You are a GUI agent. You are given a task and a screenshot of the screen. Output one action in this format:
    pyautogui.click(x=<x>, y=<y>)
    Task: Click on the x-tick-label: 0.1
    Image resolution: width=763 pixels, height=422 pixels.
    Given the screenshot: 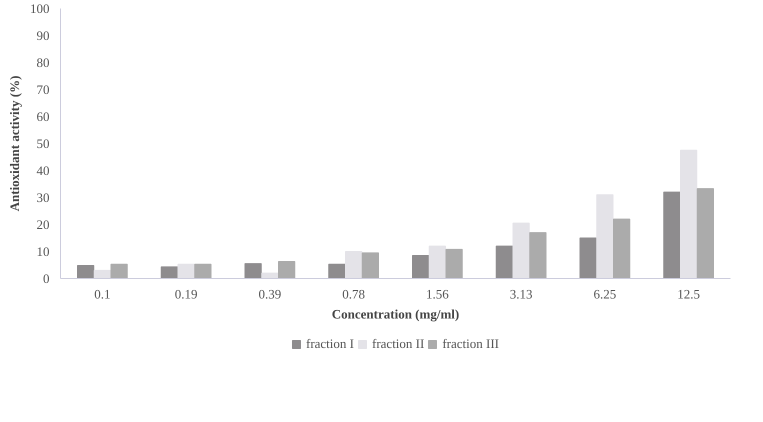 What is the action you would take?
    pyautogui.click(x=102, y=294)
    